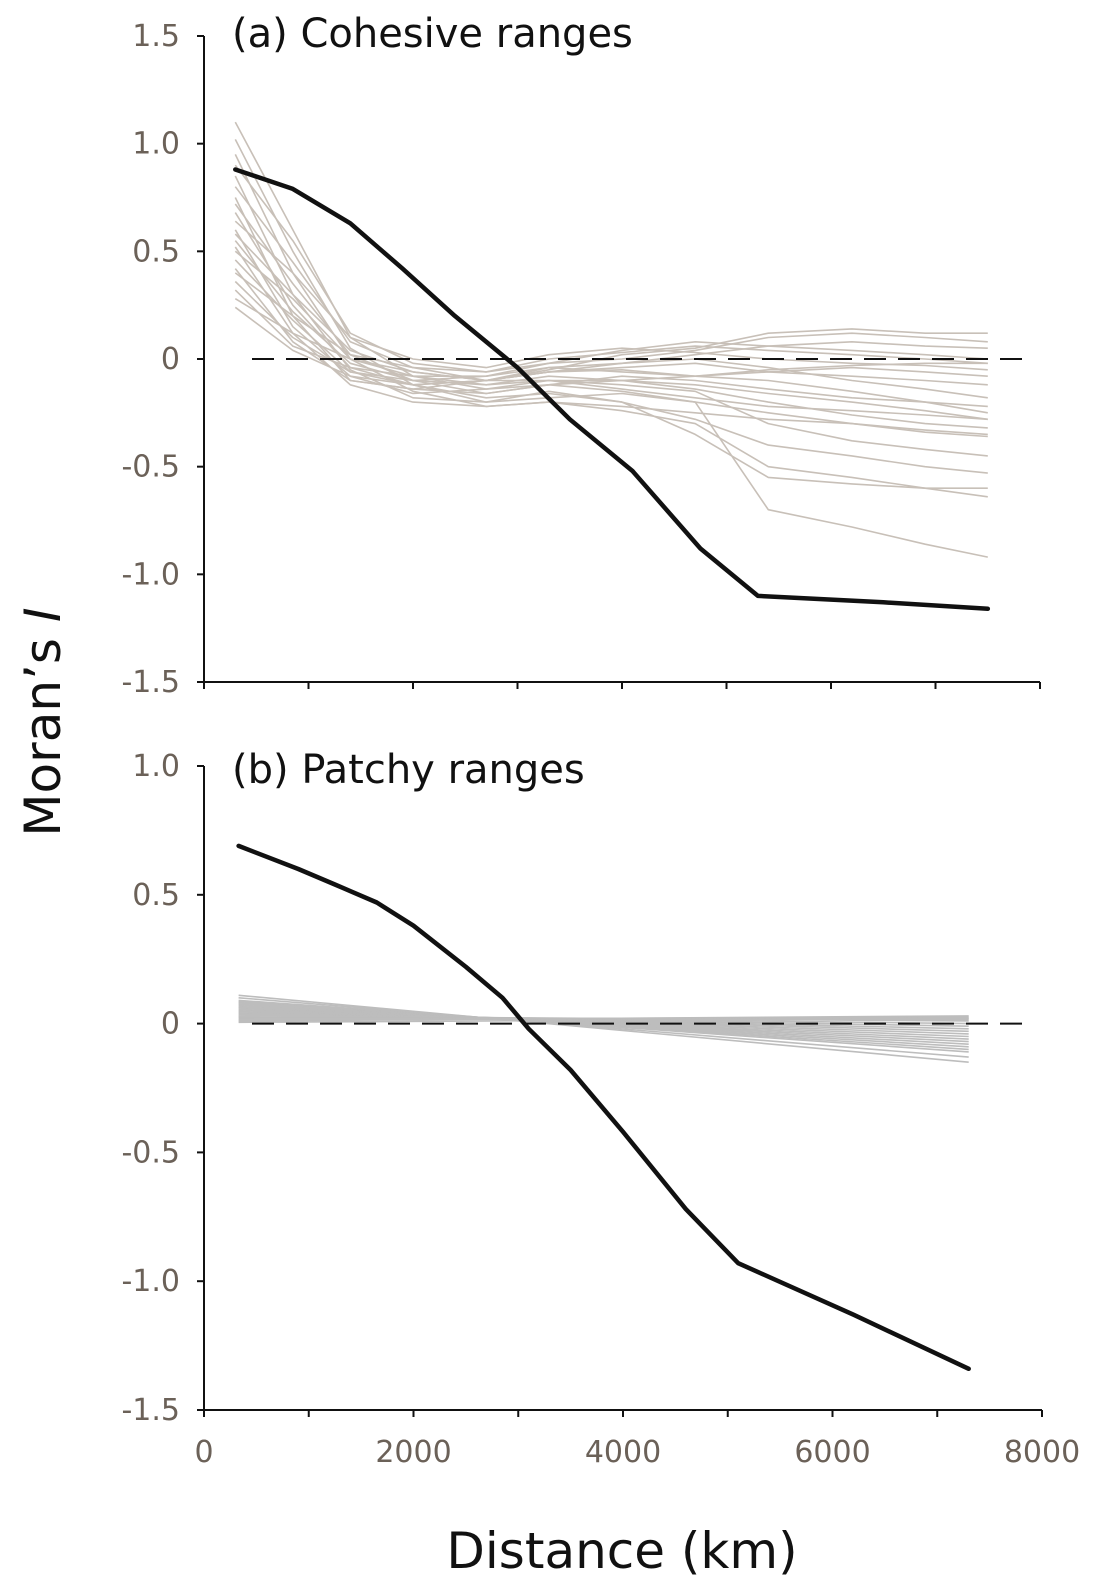  Describe the element at coordinates (621, 1551) in the screenshot. I see `x-axis-title: Distance (km)` at that location.